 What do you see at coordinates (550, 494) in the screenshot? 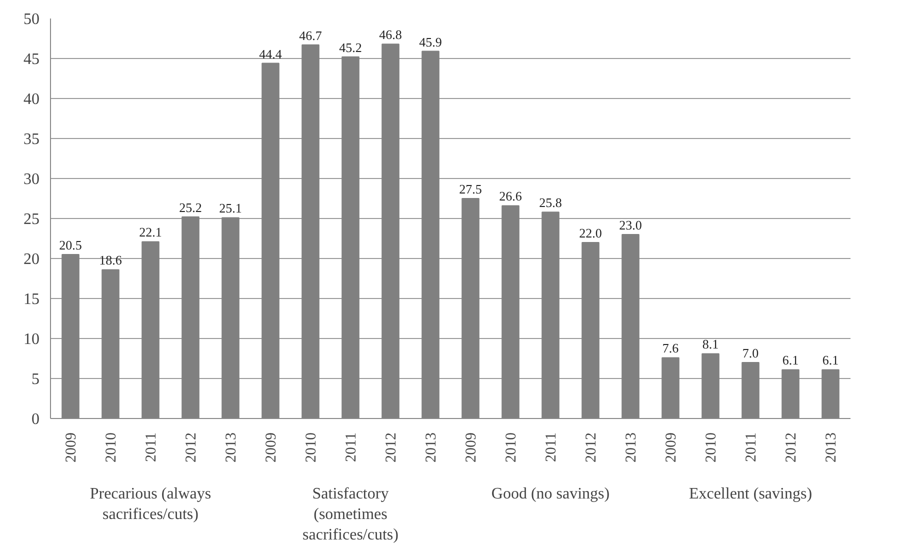
I see `text: Good (no savings)` at bounding box center [550, 494].